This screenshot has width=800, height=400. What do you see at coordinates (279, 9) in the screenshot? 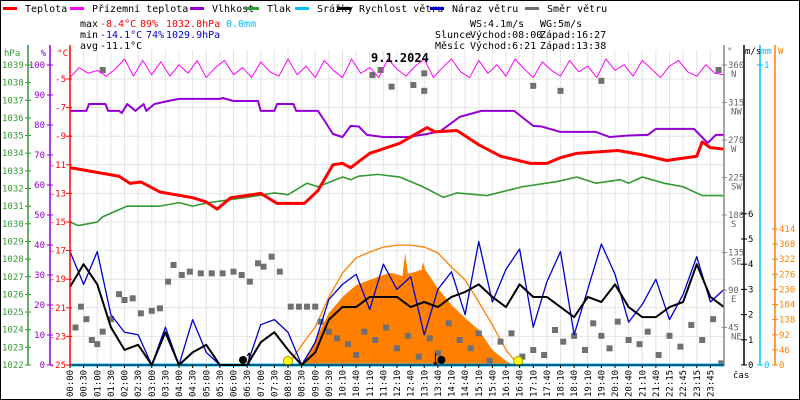
I see `legend-label: Tlak` at bounding box center [279, 9].